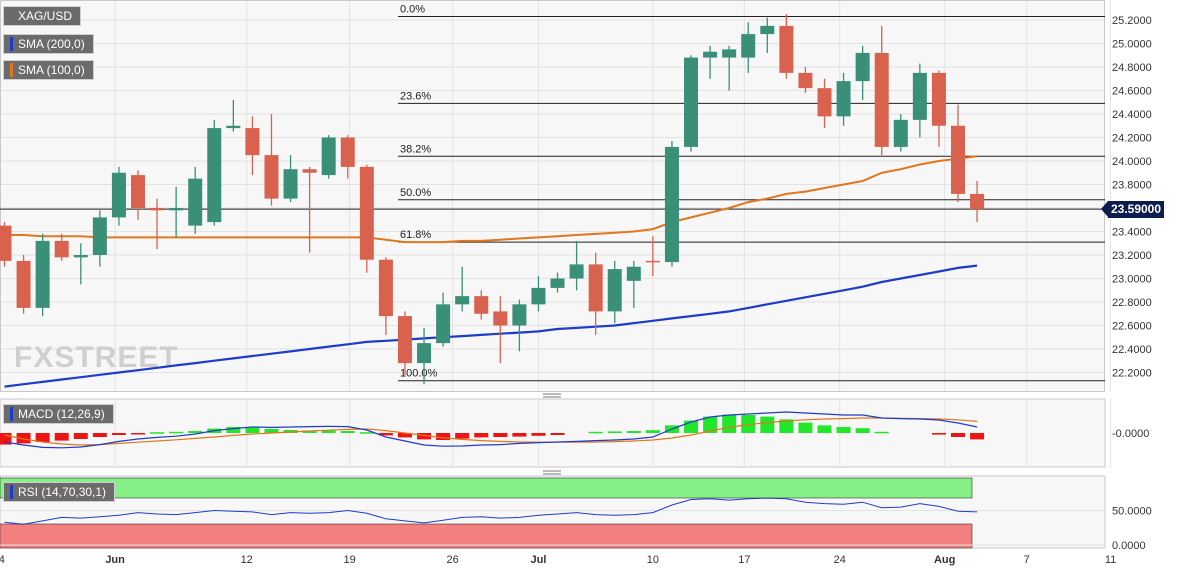 This screenshot has width=1182, height=571. Describe the element at coordinates (491, 511) in the screenshot. I see `rsi-line` at that location.